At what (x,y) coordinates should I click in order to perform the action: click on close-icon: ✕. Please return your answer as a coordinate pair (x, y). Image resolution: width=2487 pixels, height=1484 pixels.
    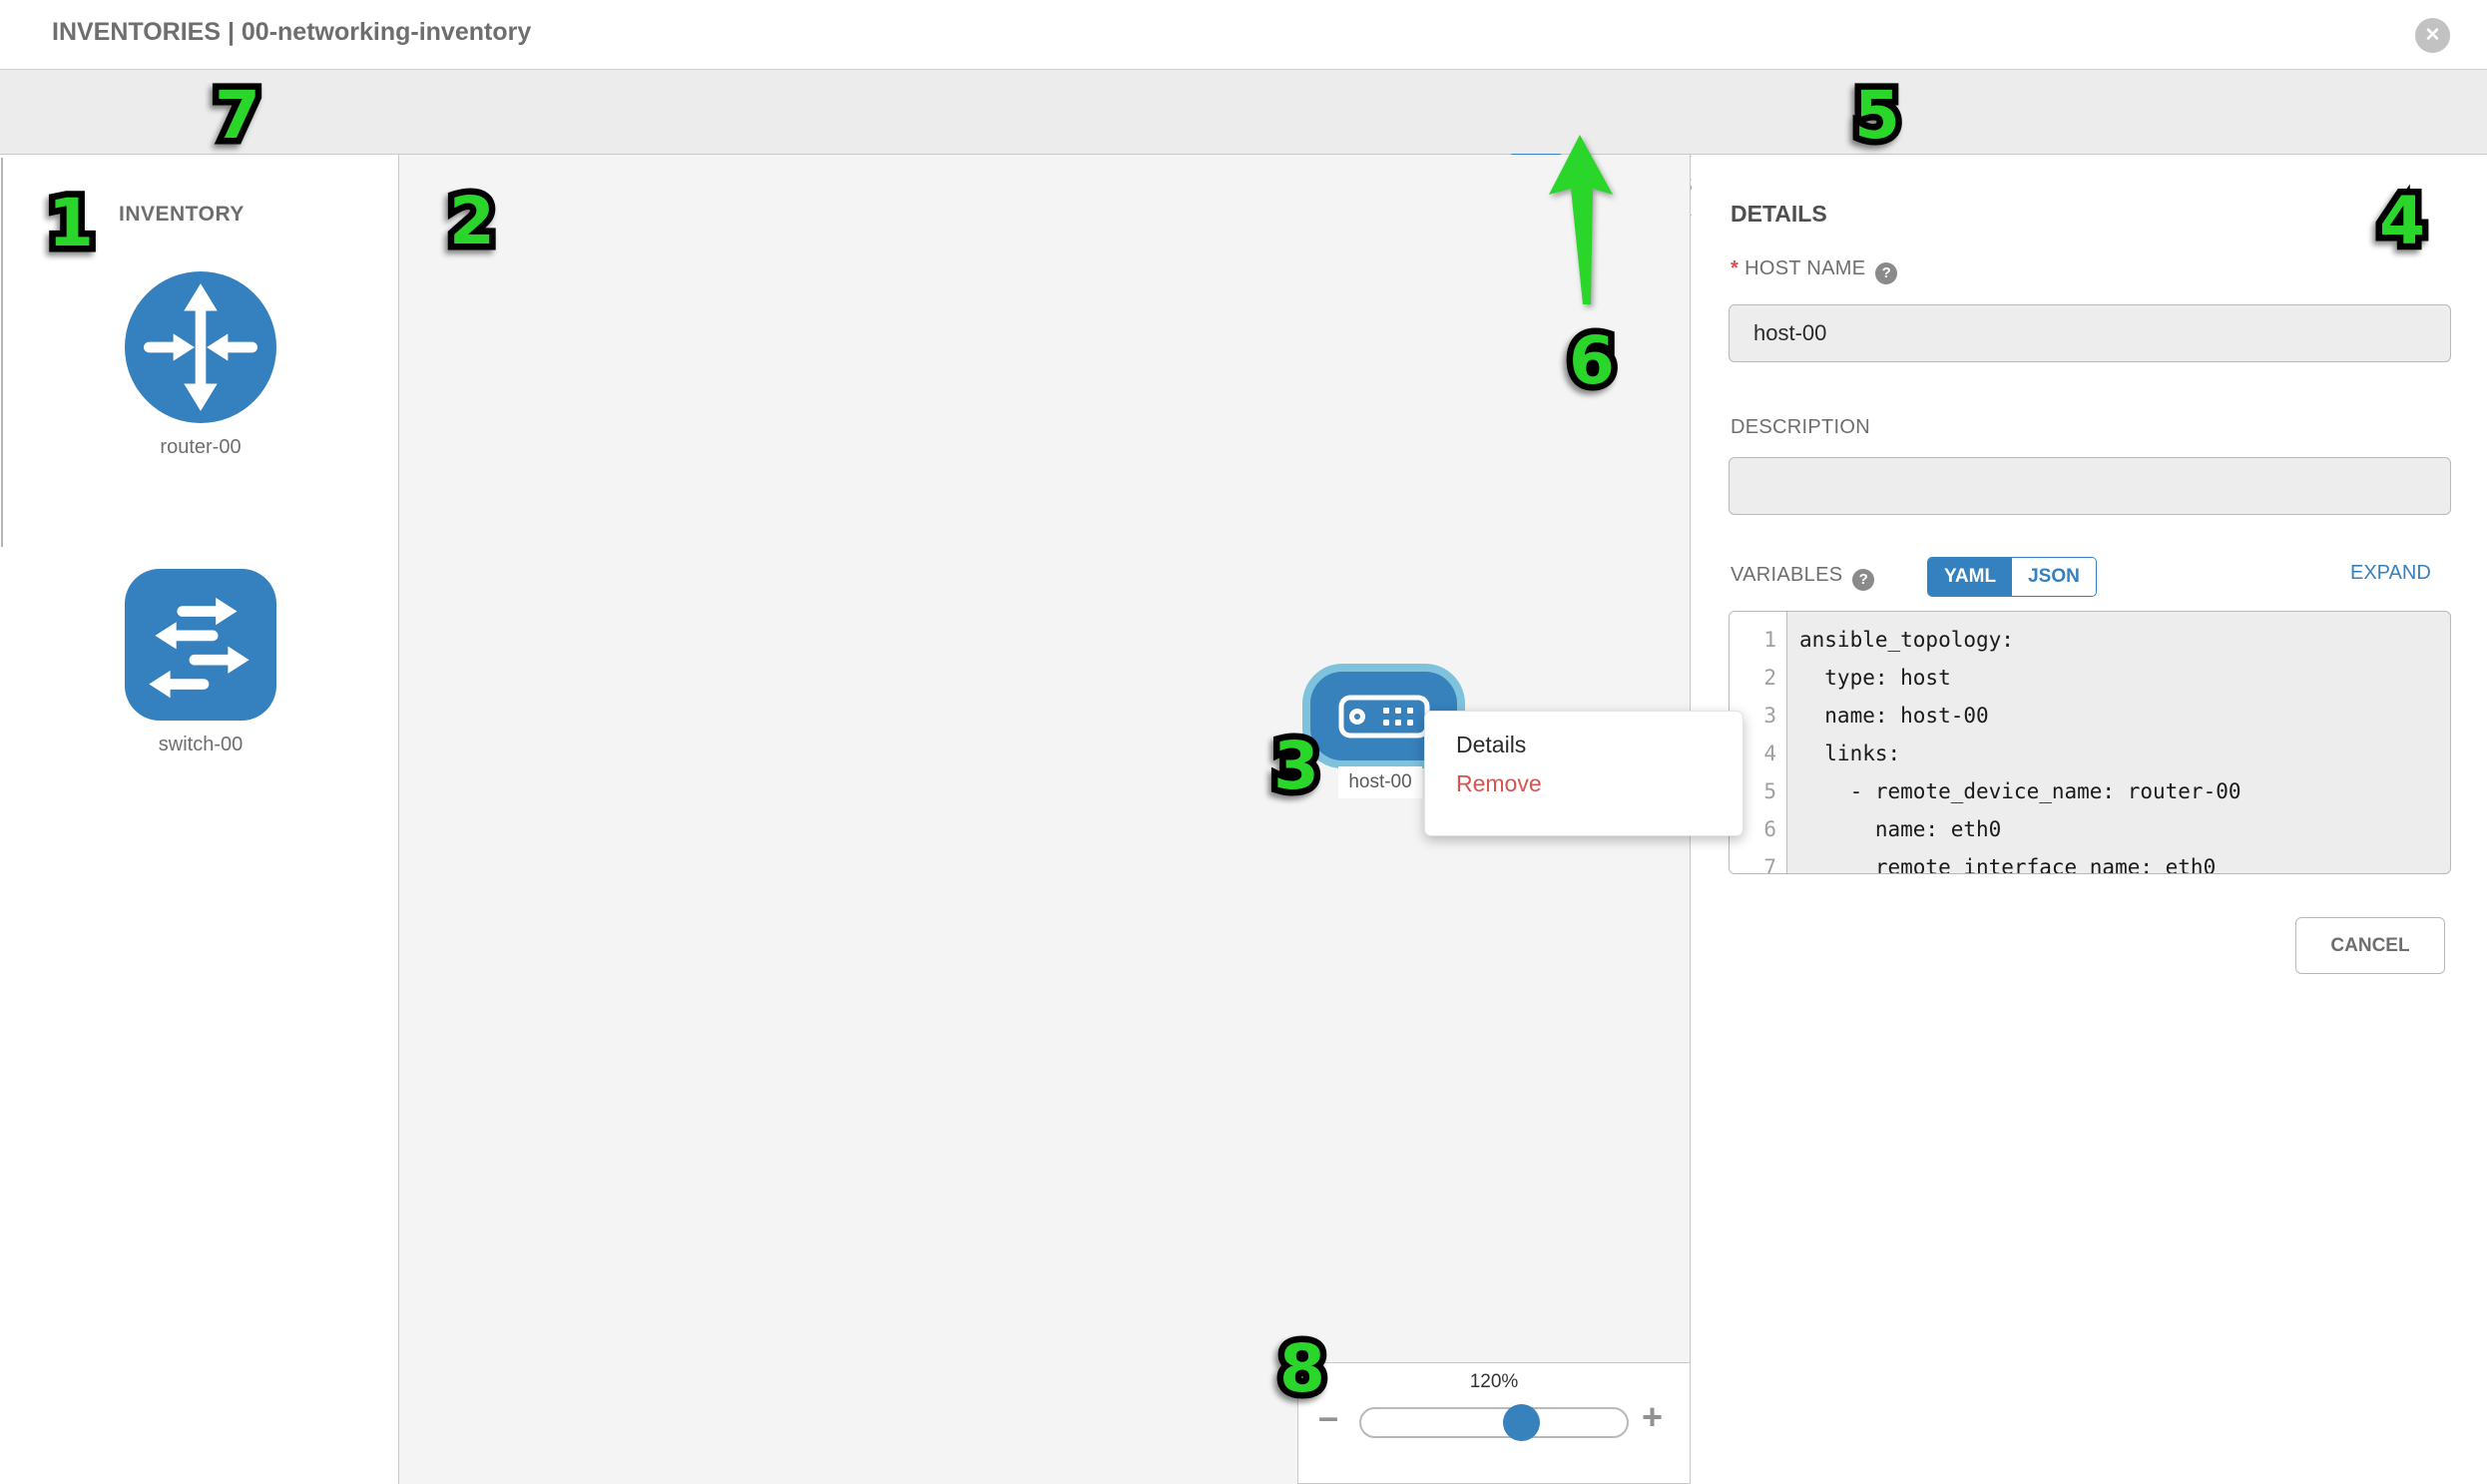
    Looking at the image, I should click on (2433, 35).